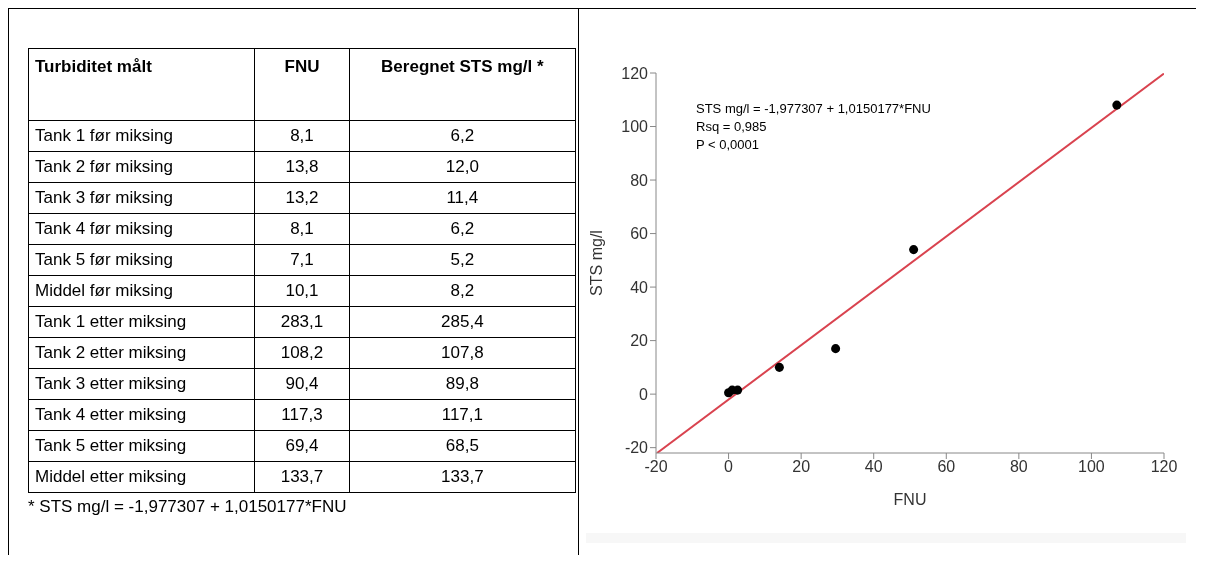 The width and height of the screenshot is (1205, 563). Describe the element at coordinates (302, 322) in the screenshot. I see `text: 283,1` at that location.